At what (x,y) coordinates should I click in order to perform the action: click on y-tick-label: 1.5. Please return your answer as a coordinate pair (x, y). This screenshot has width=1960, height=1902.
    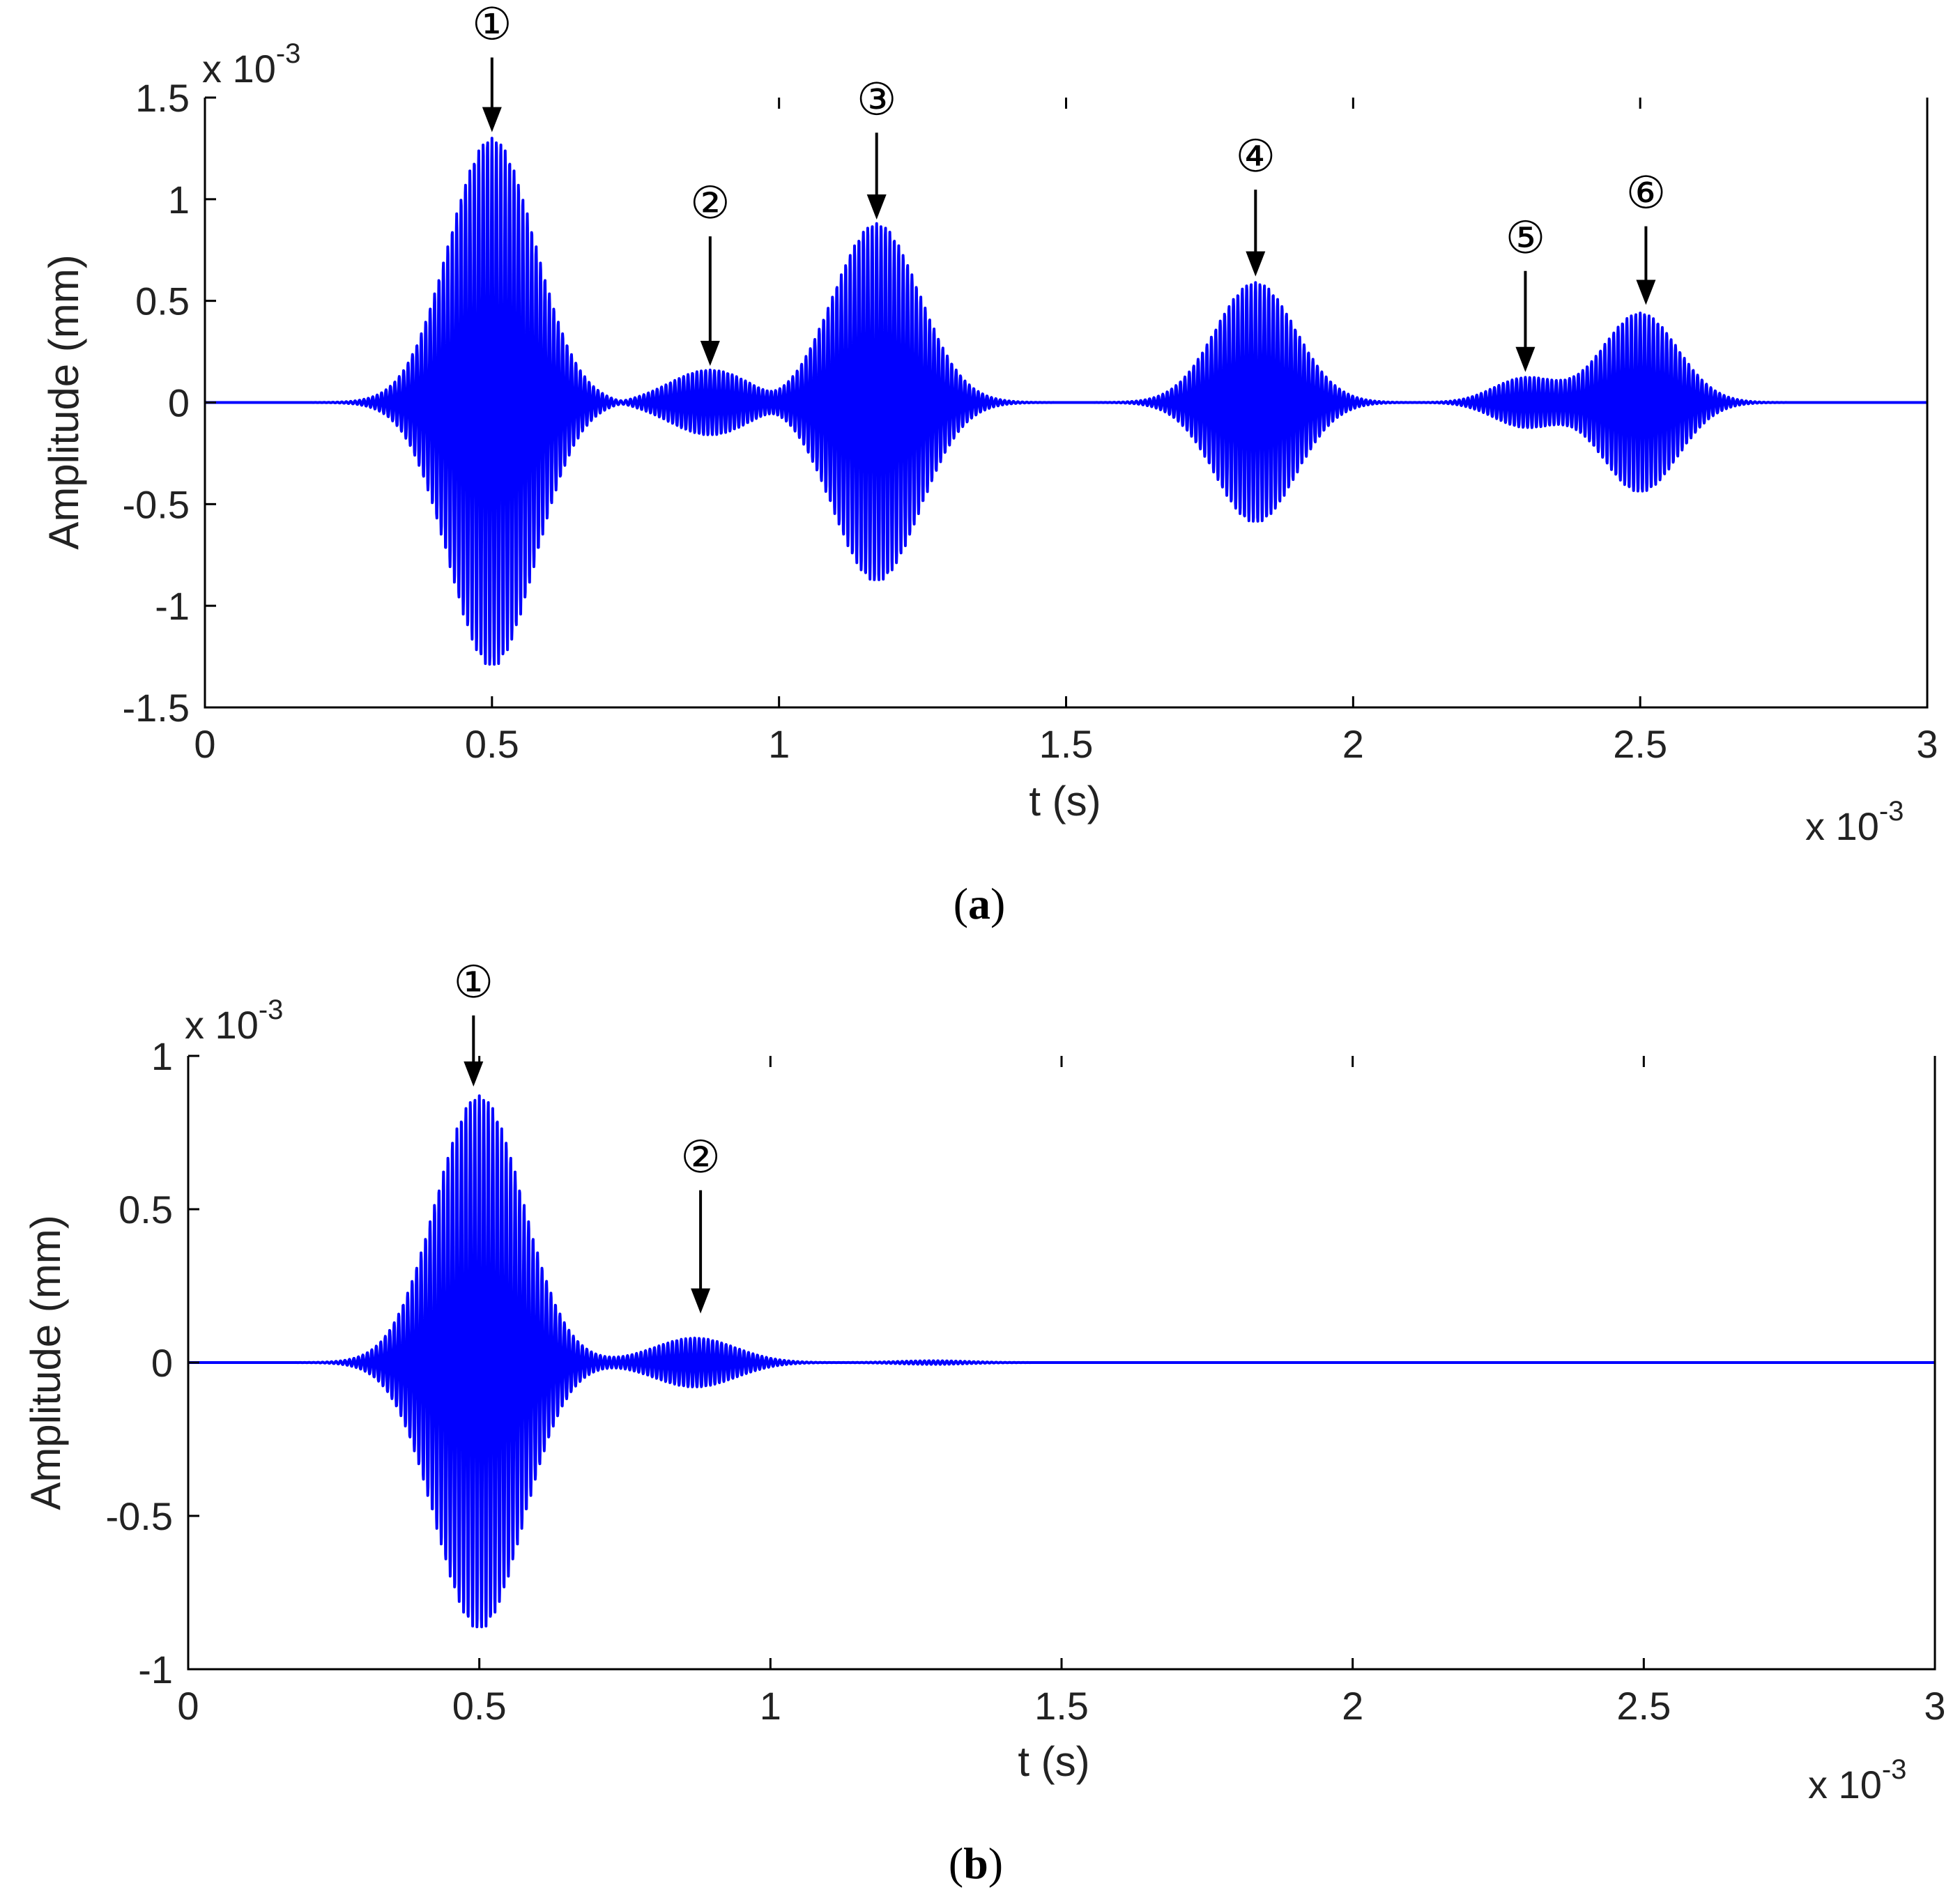
    Looking at the image, I should click on (163, 98).